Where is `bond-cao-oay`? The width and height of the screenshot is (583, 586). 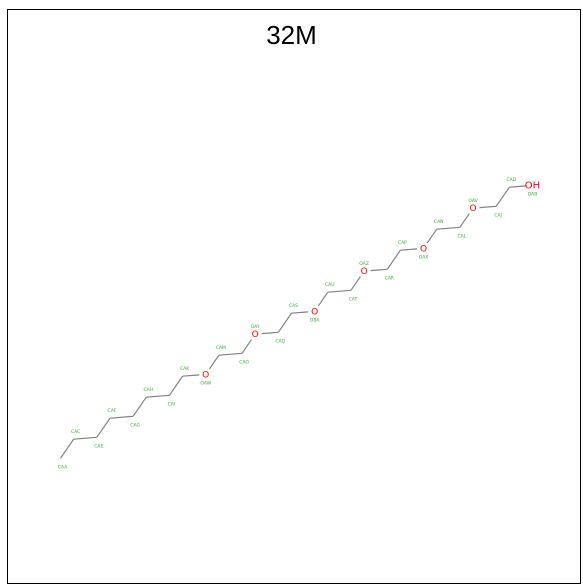 bond-cao-oay is located at coordinates (247, 346).